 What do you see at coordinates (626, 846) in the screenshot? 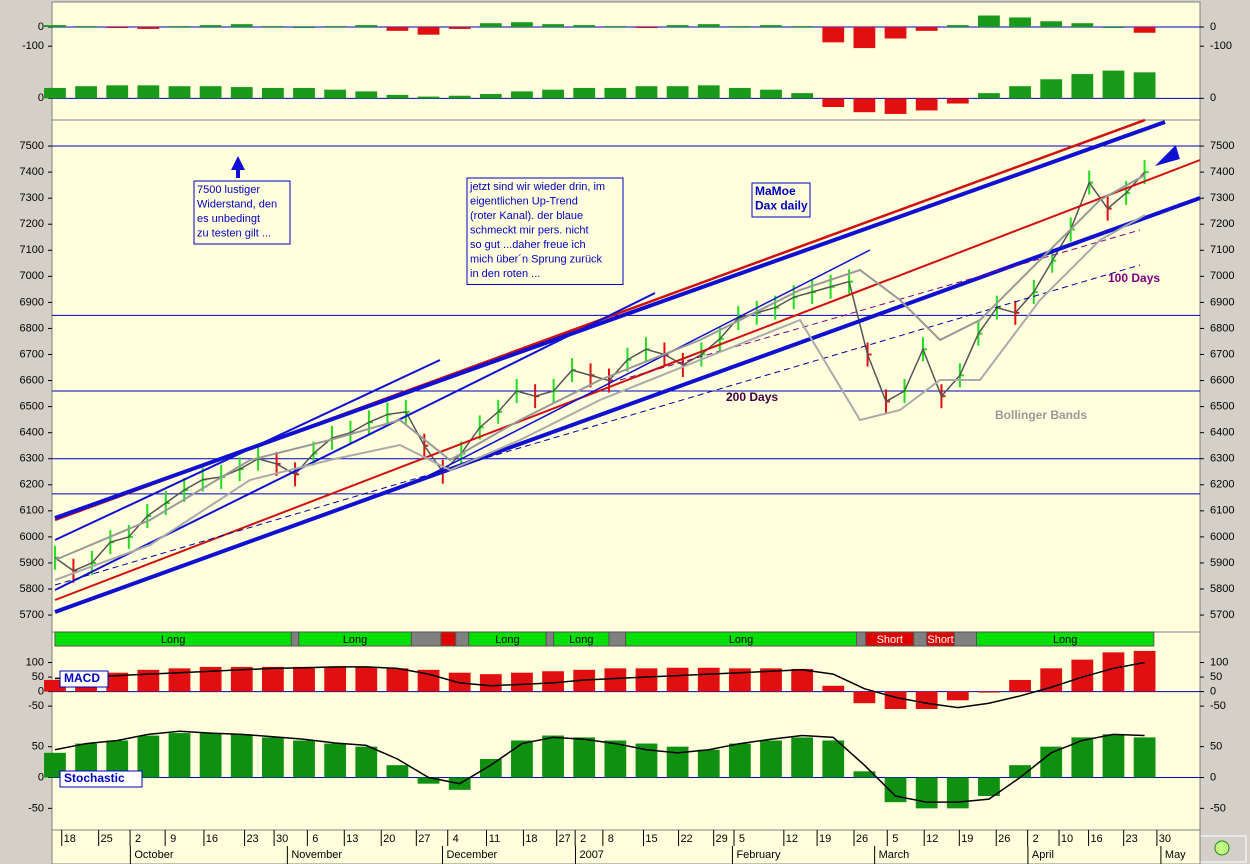
I see `date-axis` at bounding box center [626, 846].